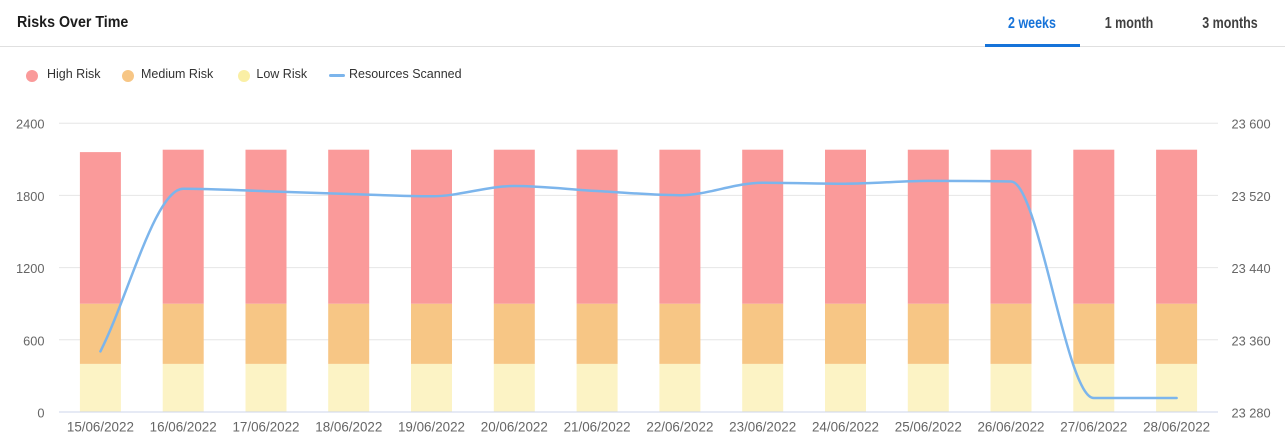 The image size is (1285, 443). What do you see at coordinates (30, 268) in the screenshot?
I see `svg-text: 1200` at bounding box center [30, 268].